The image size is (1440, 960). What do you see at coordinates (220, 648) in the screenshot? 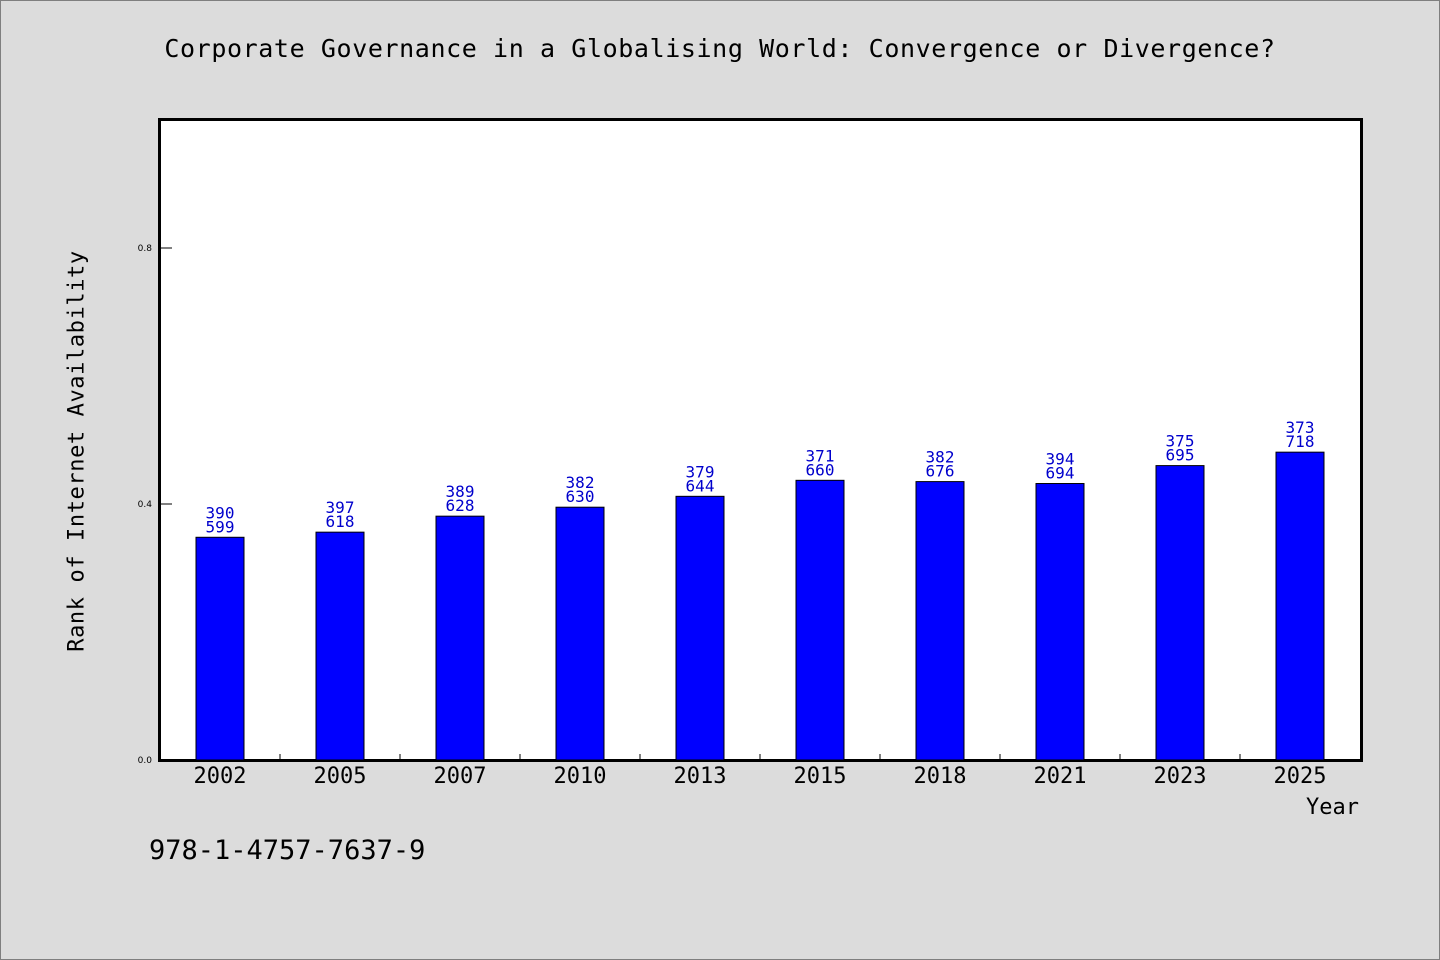
I see `bar-2002` at bounding box center [220, 648].